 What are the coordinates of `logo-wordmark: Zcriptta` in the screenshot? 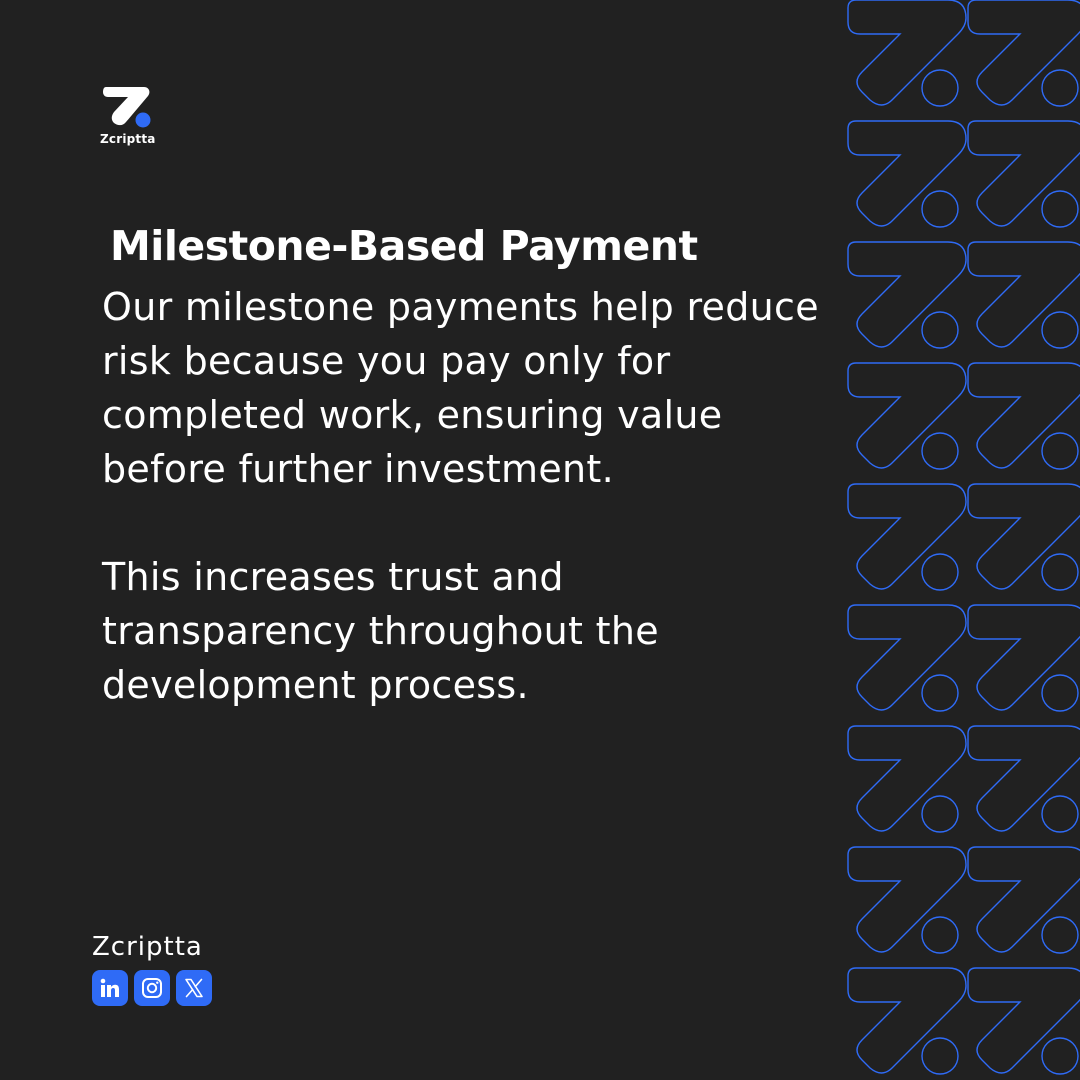 It's located at (128, 139).